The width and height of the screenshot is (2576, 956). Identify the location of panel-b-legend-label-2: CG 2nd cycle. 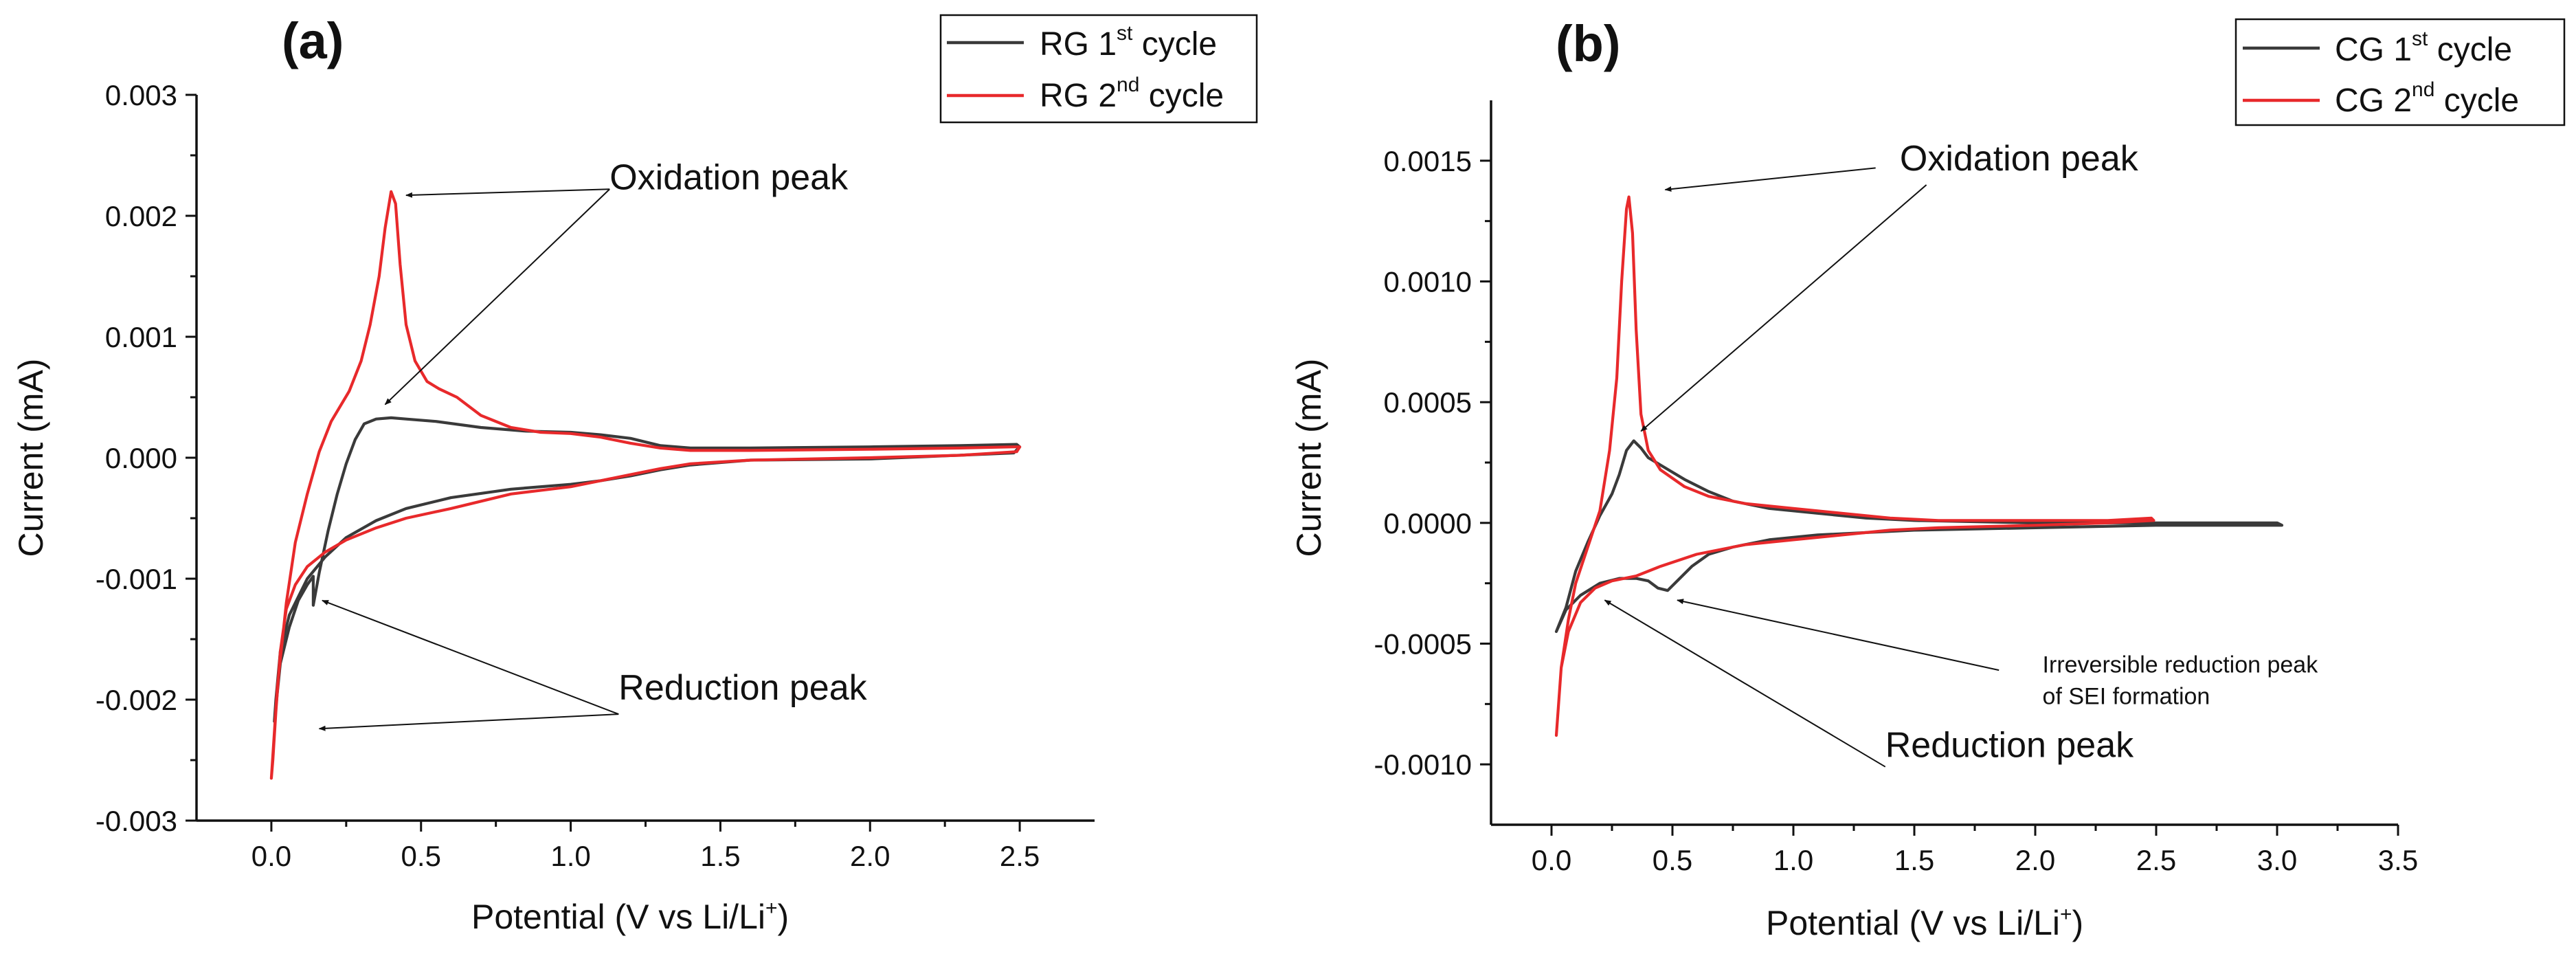
(2427, 98).